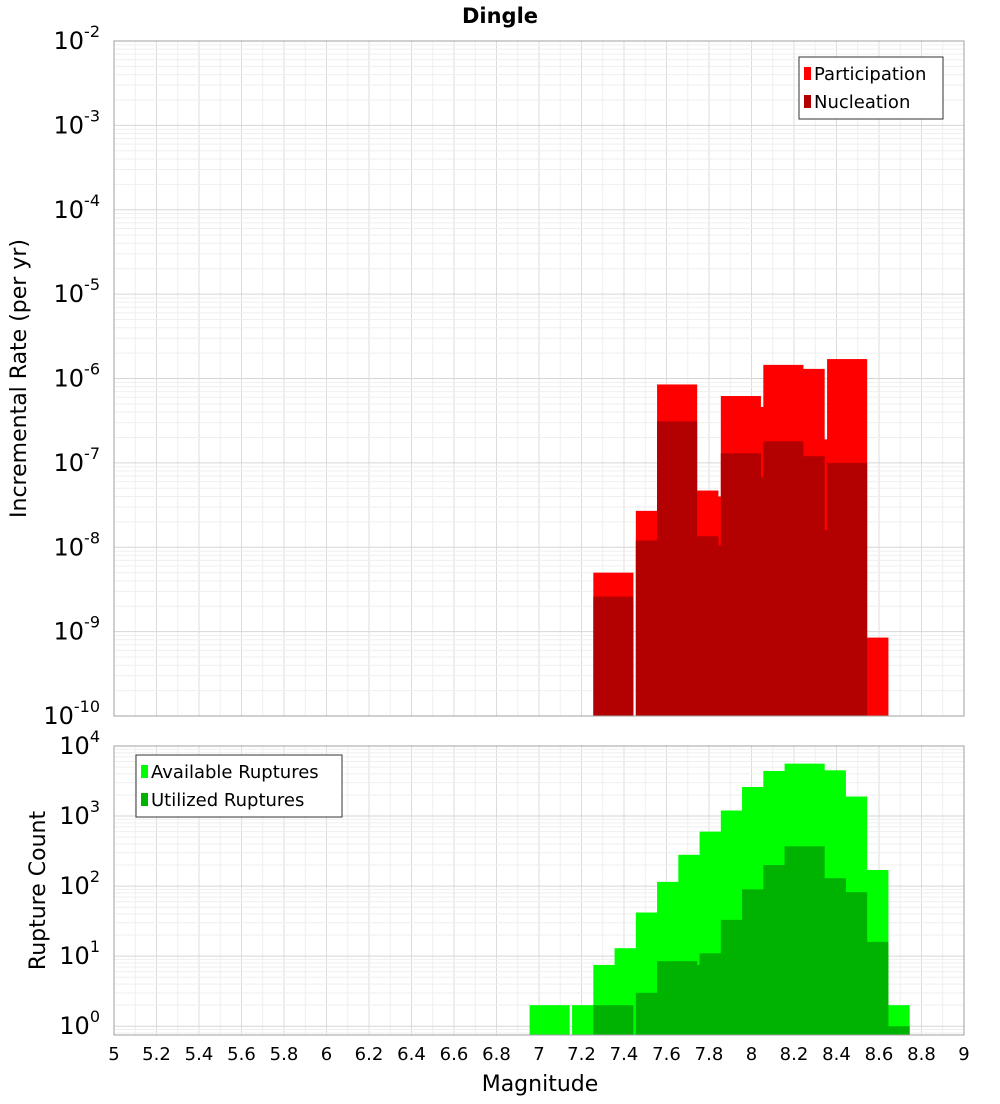 This screenshot has height=1104, width=1000. Describe the element at coordinates (751, 1054) in the screenshot. I see `x-tick-label: 8` at that location.